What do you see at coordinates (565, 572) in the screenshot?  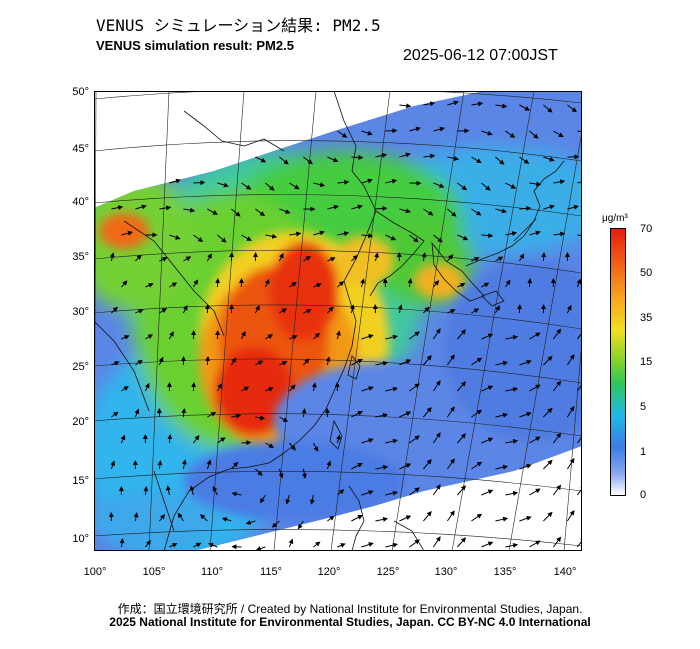 I see `lon-tick: 140°` at bounding box center [565, 572].